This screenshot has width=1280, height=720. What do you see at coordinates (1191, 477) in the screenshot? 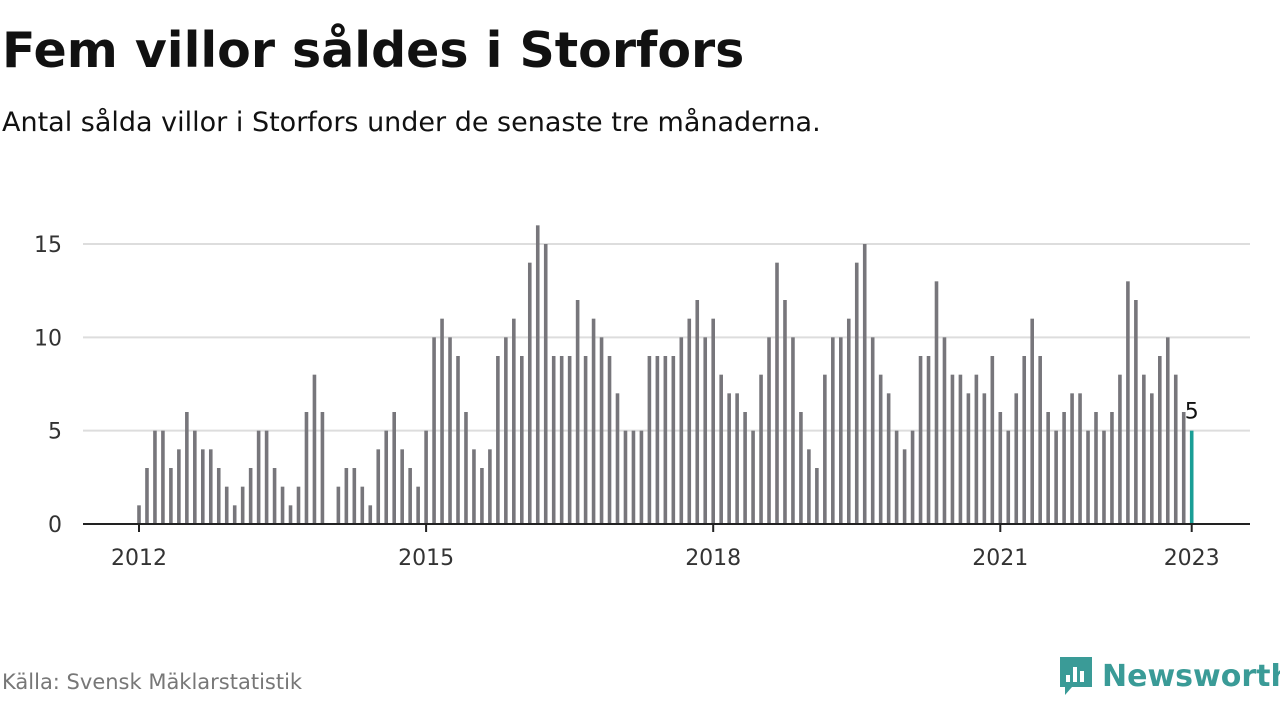
I see `bar-highlight` at bounding box center [1191, 477].